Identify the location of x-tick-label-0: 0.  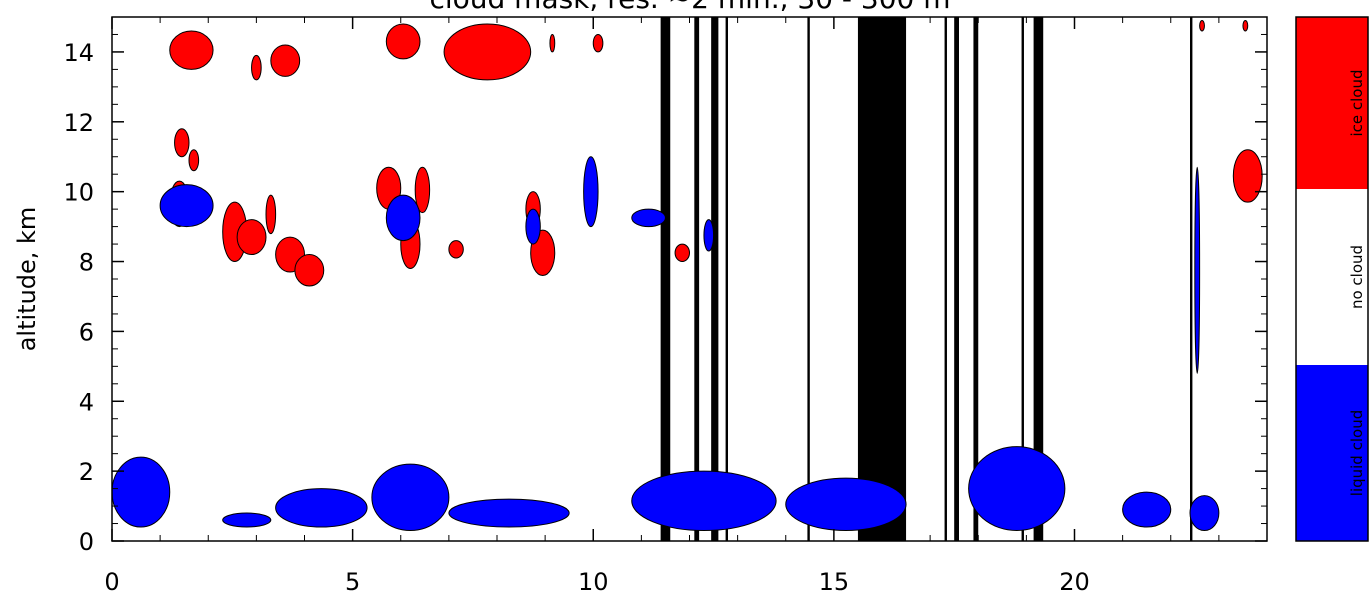
(111, 582).